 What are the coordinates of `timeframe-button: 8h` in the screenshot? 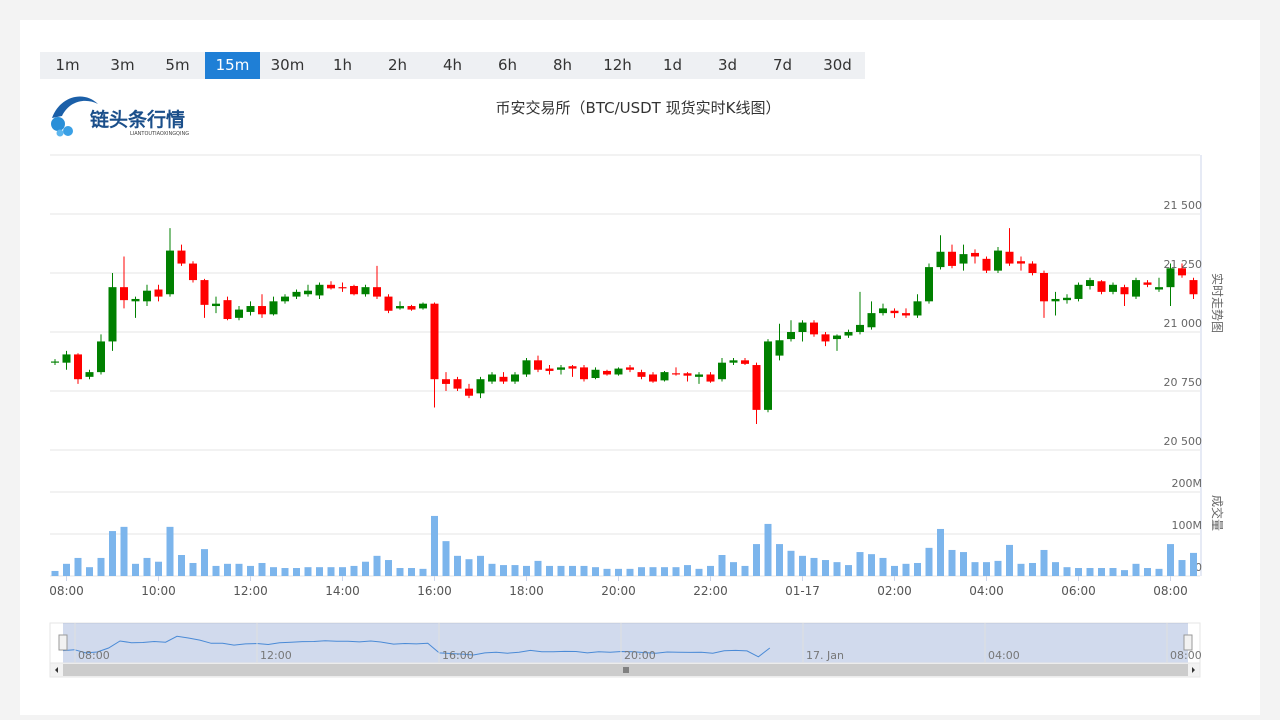 It's located at (562, 65).